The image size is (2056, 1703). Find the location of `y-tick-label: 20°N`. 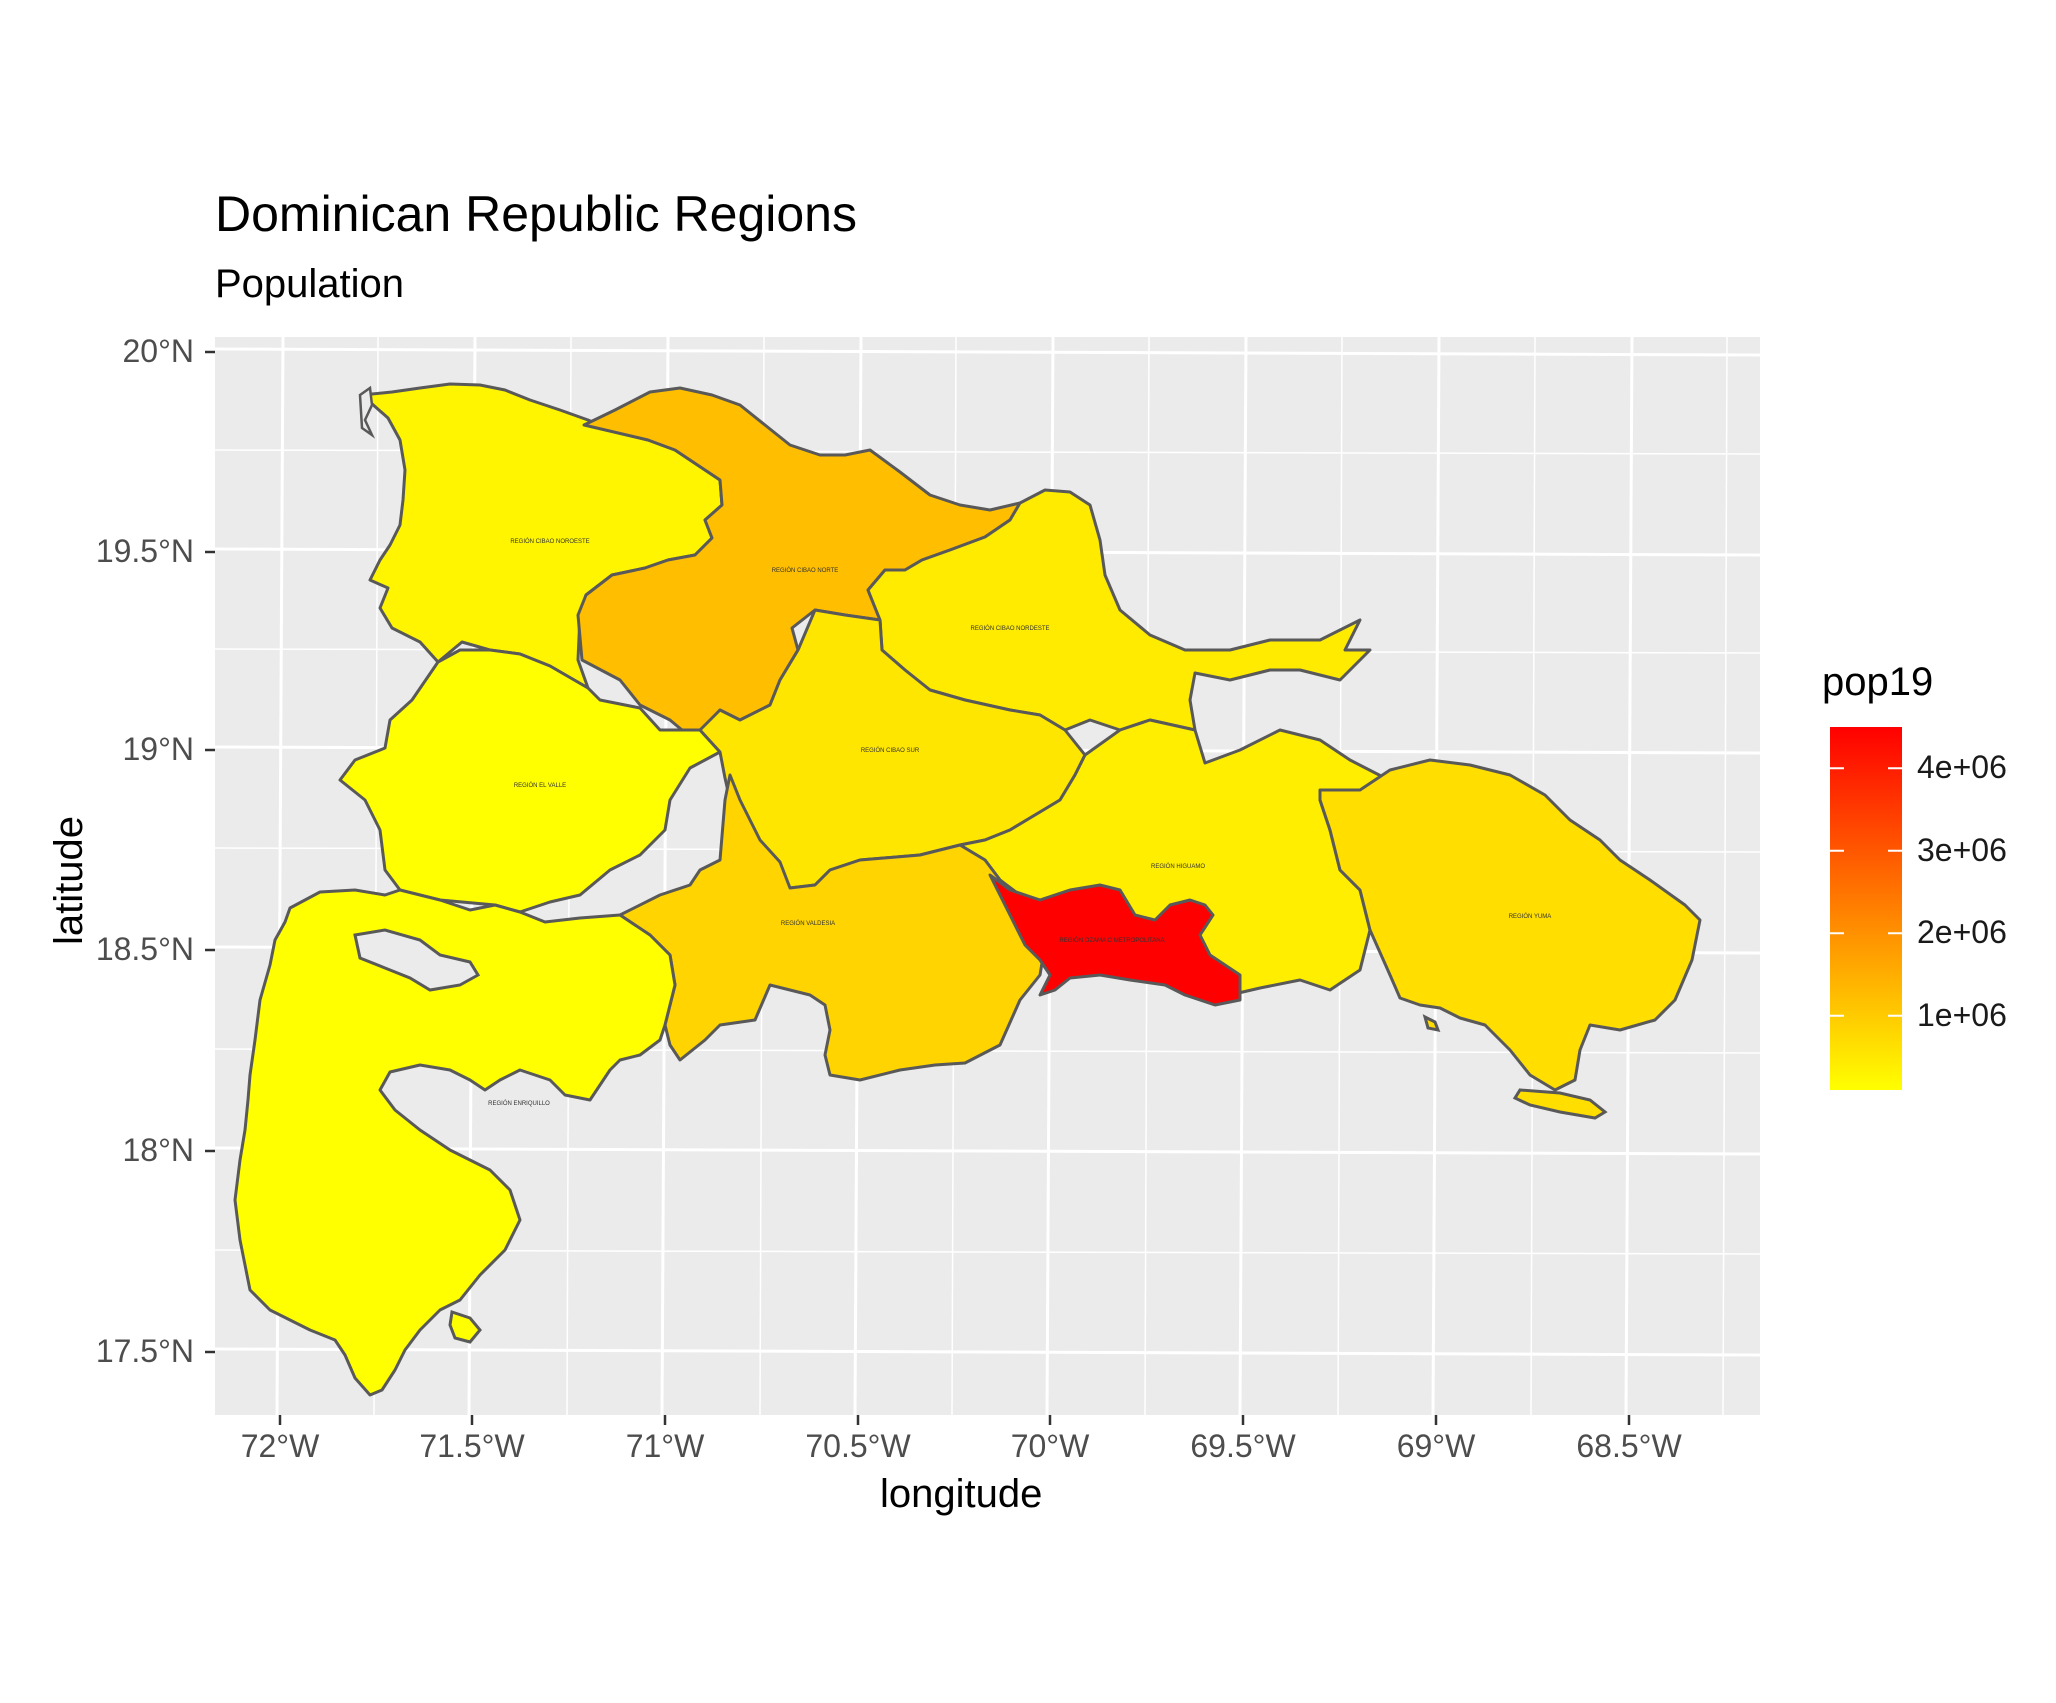

y-tick-label: 20°N is located at coordinates (158, 351).